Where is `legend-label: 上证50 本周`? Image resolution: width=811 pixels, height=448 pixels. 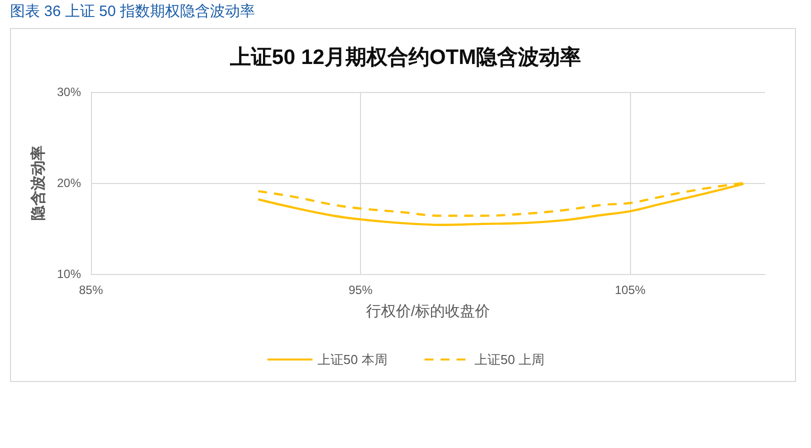
legend-label: 上证50 本周 is located at coordinates (352, 359).